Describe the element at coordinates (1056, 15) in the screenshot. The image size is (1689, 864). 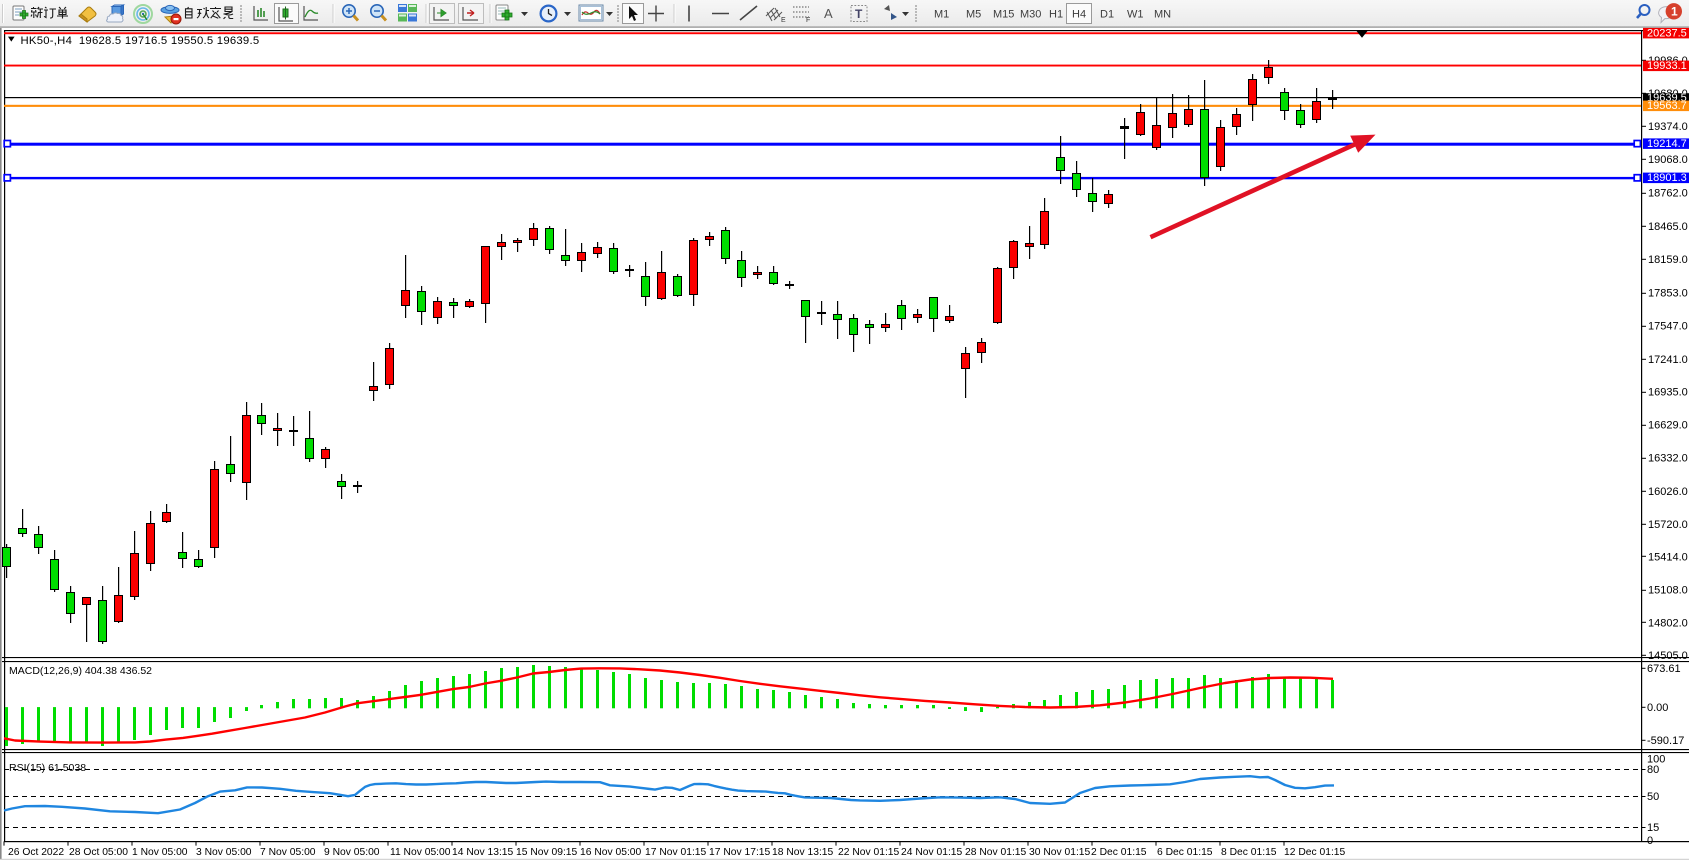
I see `svg-text: H1` at that location.